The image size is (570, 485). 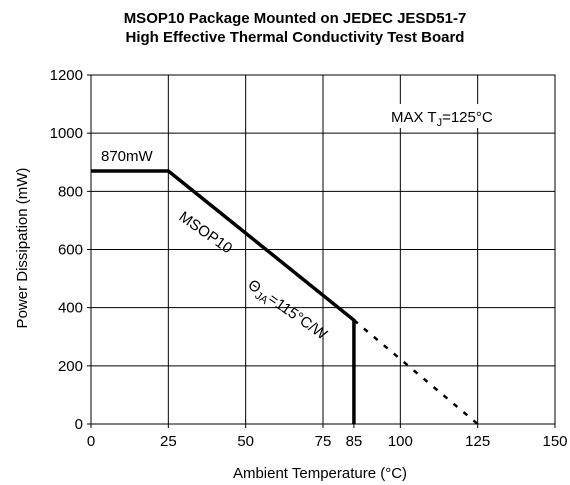 What do you see at coordinates (467, 117) in the screenshot?
I see `max-tj-value: =125°C` at bounding box center [467, 117].